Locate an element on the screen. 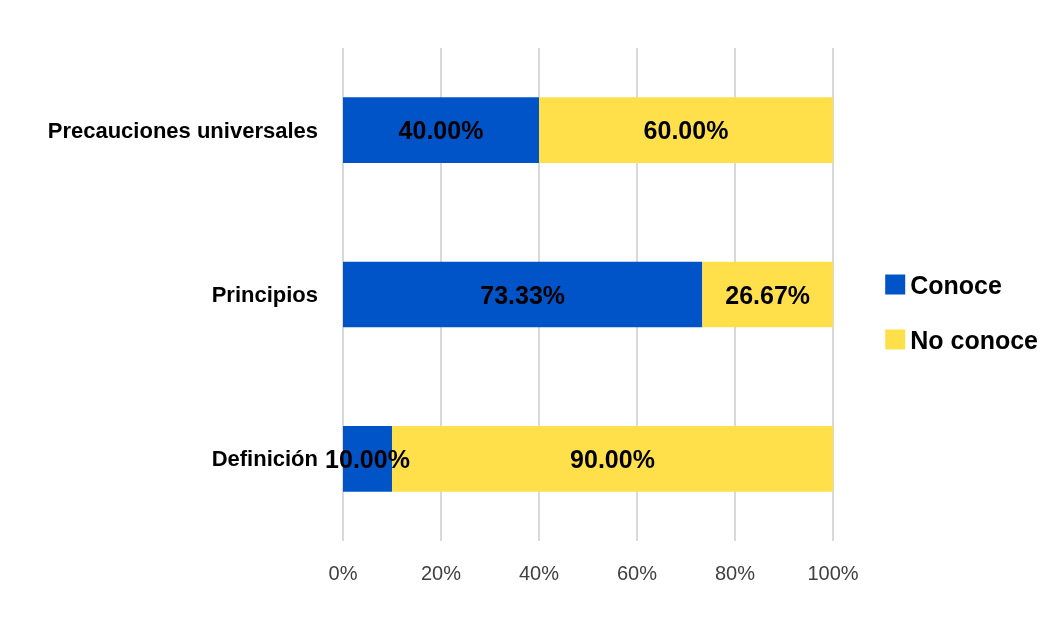 The height and width of the screenshot is (624, 1061). x-tick-label: 20% is located at coordinates (441, 573).